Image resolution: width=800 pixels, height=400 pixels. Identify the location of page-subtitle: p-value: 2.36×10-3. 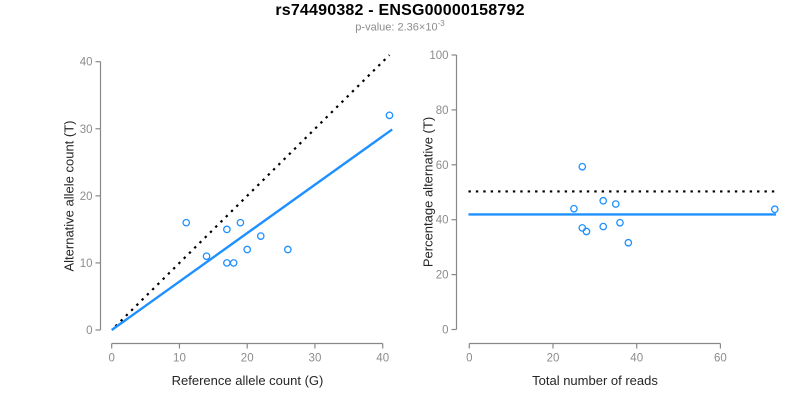
(400, 26).